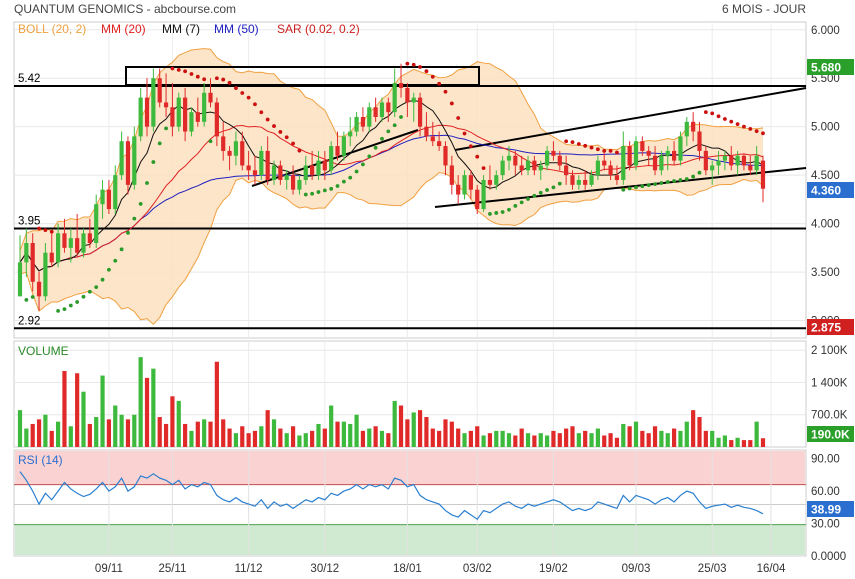 The width and height of the screenshot is (855, 579). Describe the element at coordinates (826, 328) in the screenshot. I see `low-price-badge: 2.875` at that location.